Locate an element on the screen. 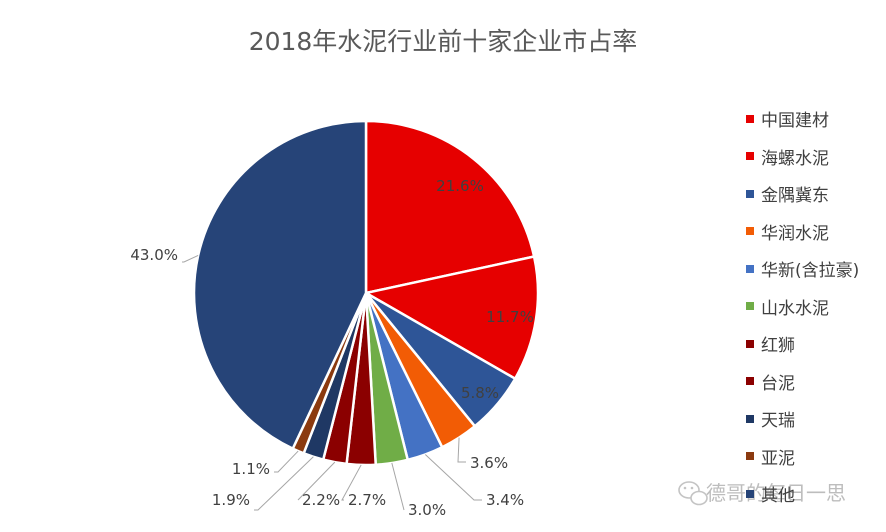 The image size is (886, 532). data-label: 1.9% is located at coordinates (231, 500).